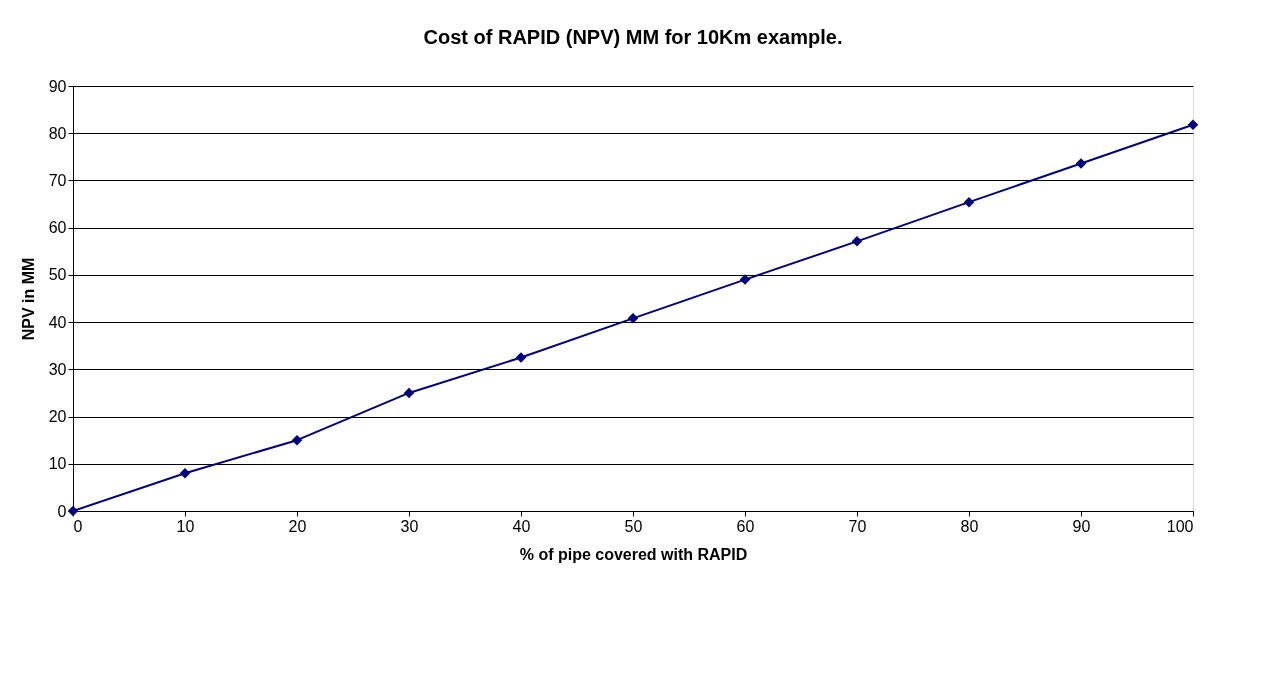  Describe the element at coordinates (57, 180) in the screenshot. I see `y-tick-label: 70` at that location.